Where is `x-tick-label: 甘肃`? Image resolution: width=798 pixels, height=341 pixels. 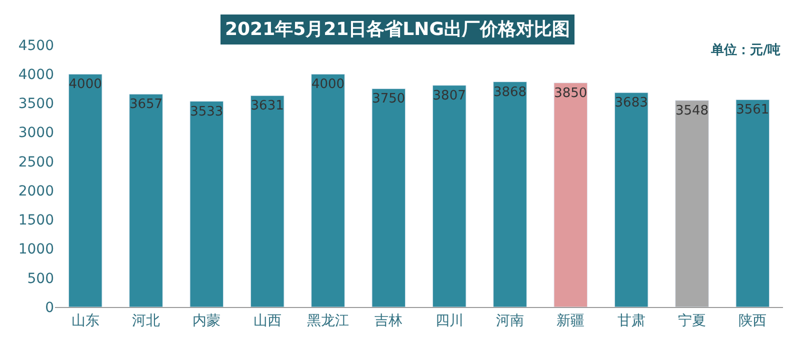 x-tick-label: 甘肃 is located at coordinates (631, 320).